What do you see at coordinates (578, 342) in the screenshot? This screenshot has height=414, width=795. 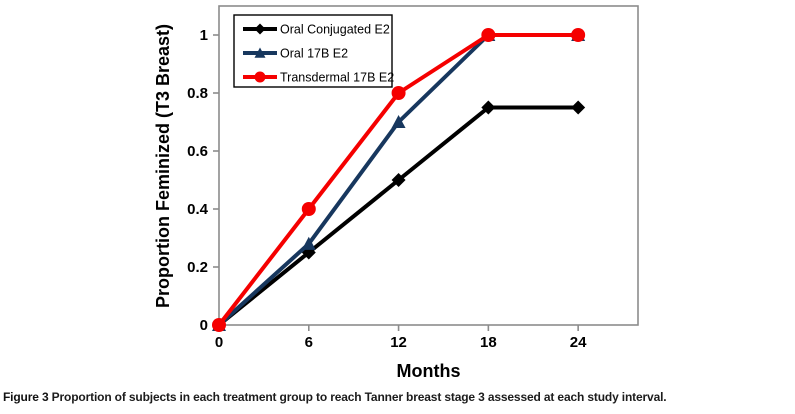 I see `x-tick-label-24: 24` at bounding box center [578, 342].